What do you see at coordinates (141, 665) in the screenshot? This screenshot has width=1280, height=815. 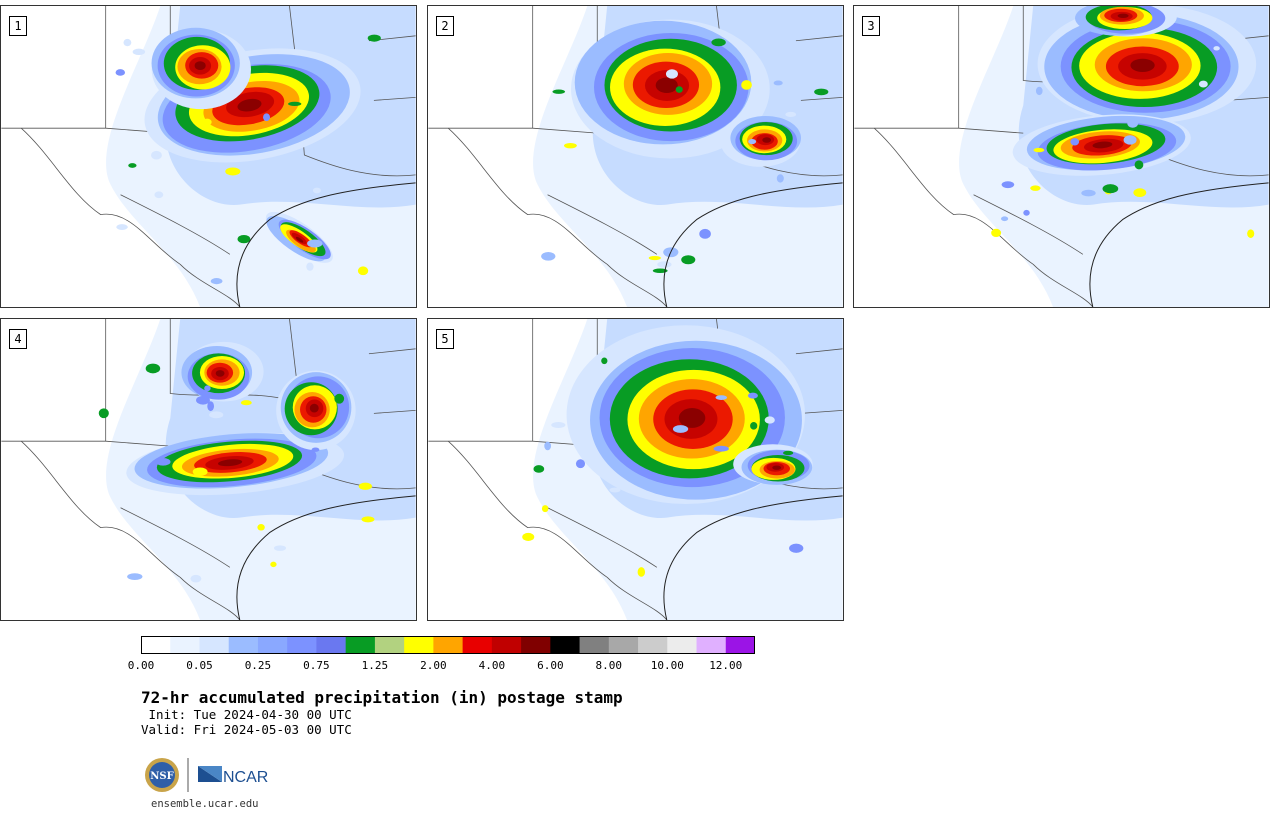 I see `colorbar-tick-label: 0.00` at bounding box center [141, 665].